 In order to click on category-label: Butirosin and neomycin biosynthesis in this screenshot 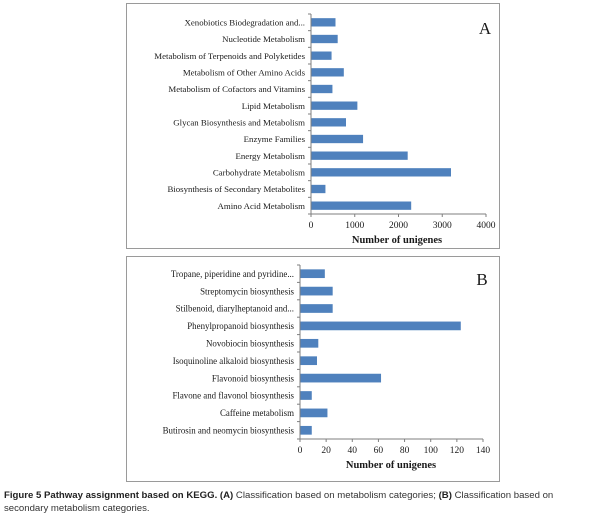, I will do `click(229, 431)`.